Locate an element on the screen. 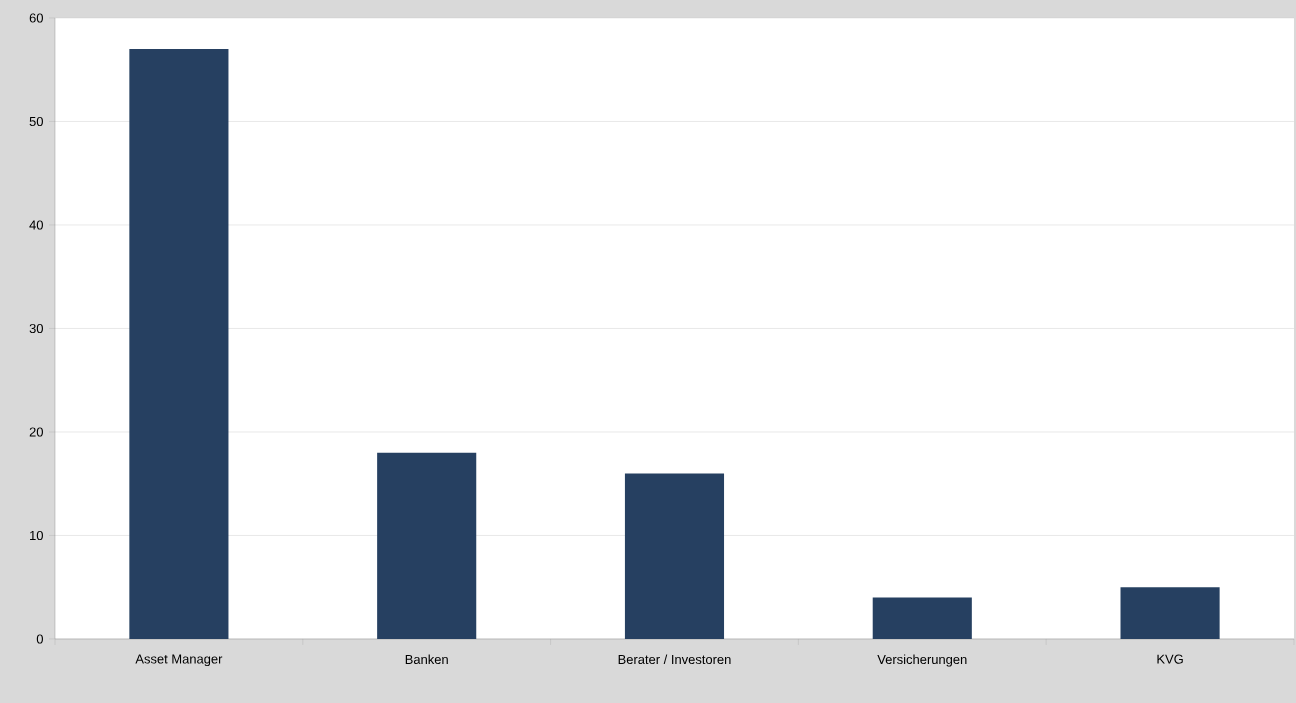 This screenshot has width=1296, height=703. y-tick-label: 50 is located at coordinates (36, 121).